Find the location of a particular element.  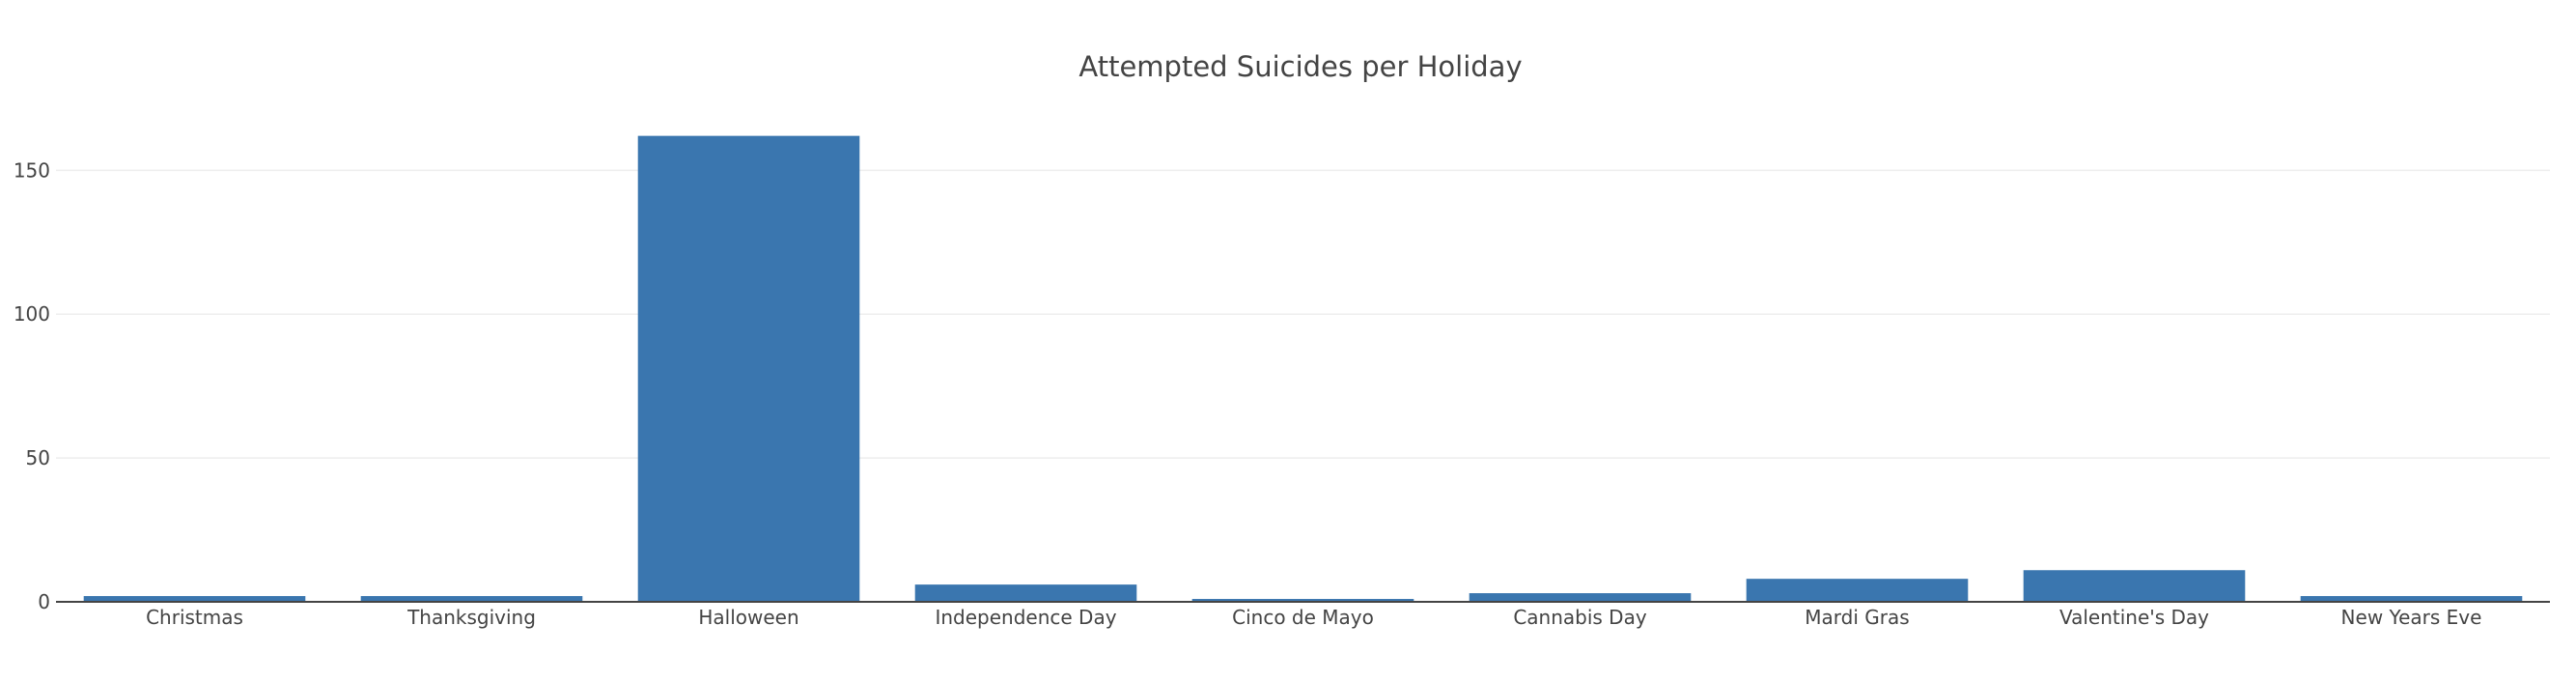

x-tick-label: Independence Day is located at coordinates (1025, 617).